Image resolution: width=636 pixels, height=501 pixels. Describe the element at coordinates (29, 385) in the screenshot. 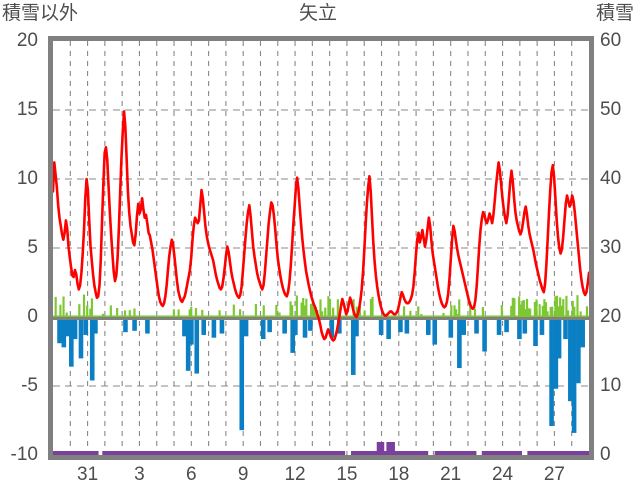

I see `y-axis-left-tick-label: -5` at that location.